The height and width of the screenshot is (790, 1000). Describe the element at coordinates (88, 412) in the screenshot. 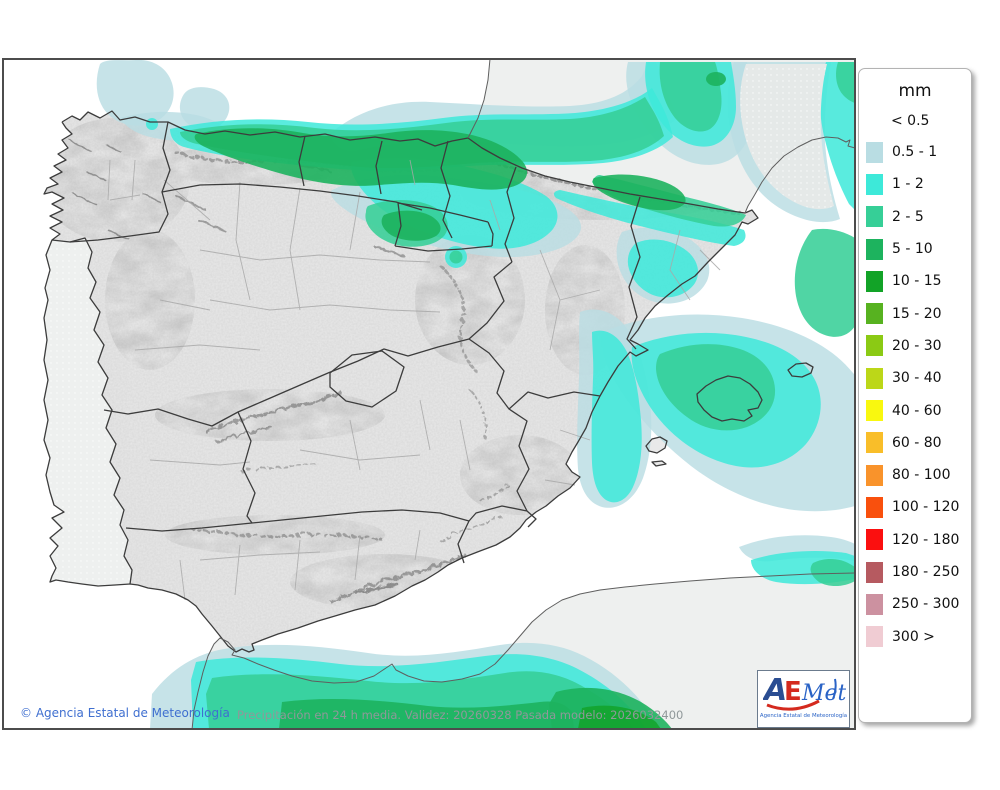

I see `portugal-landmass` at that location.